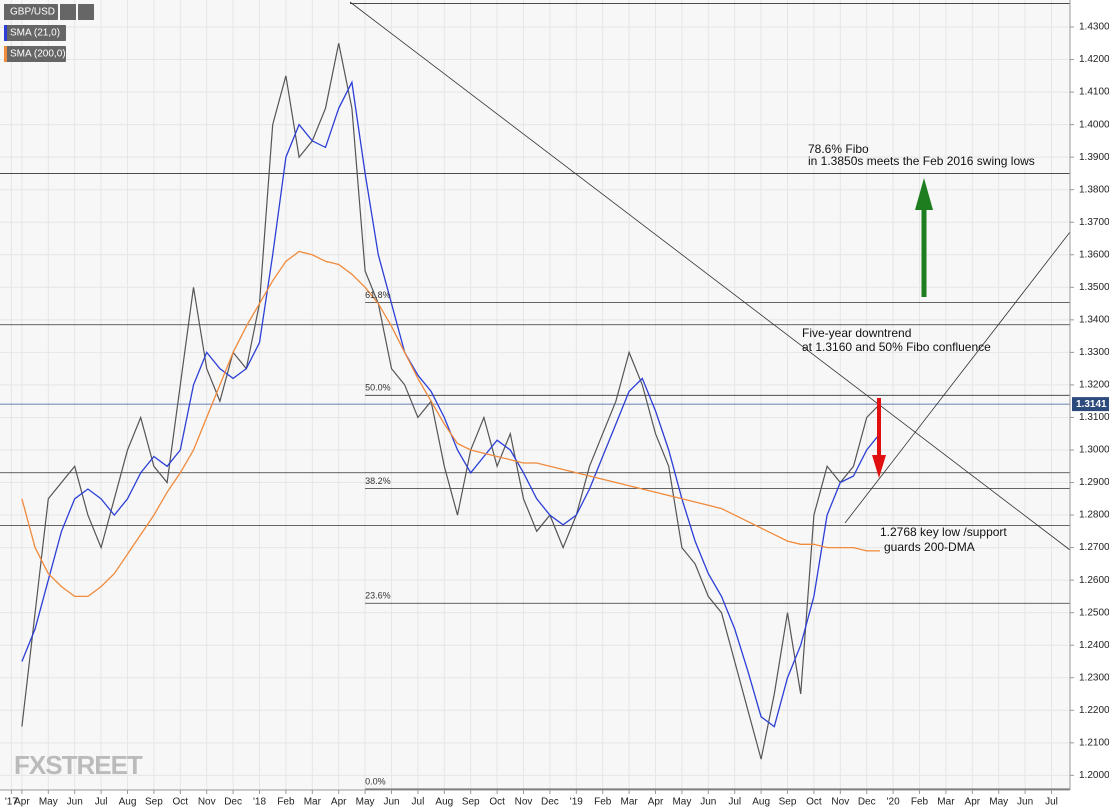  Describe the element at coordinates (1094, 580) in the screenshot. I see `y-tick-label: 1.2600` at that location.